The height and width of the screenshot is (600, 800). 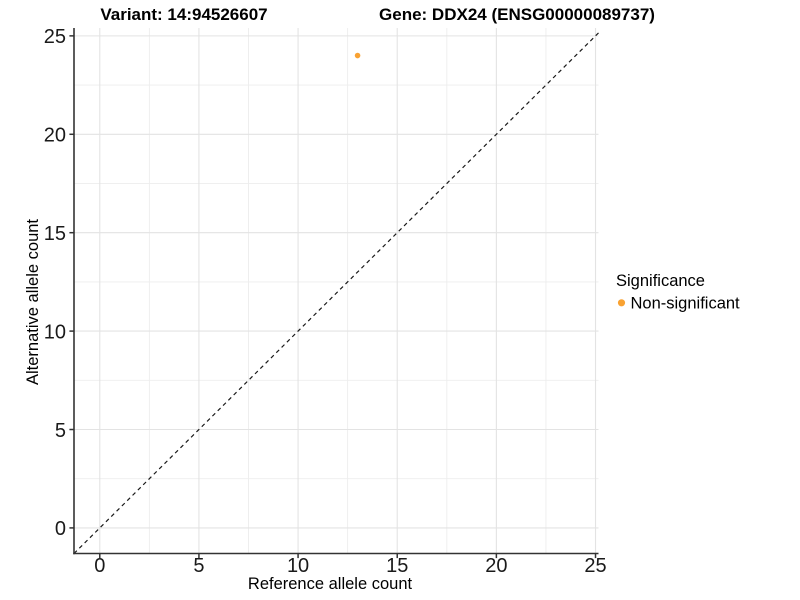 What do you see at coordinates (621, 303) in the screenshot?
I see `legend-key-dot` at bounding box center [621, 303].